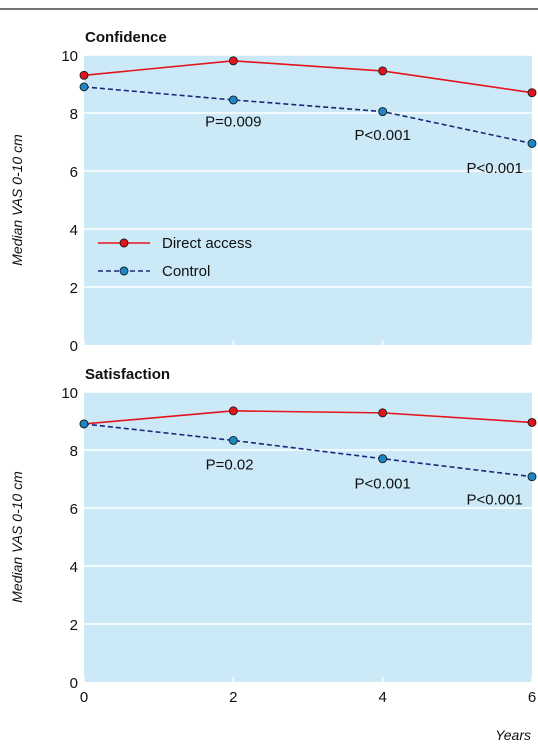  Describe the element at coordinates (513, 735) in the screenshot. I see `x-axis-label: Years` at that location.